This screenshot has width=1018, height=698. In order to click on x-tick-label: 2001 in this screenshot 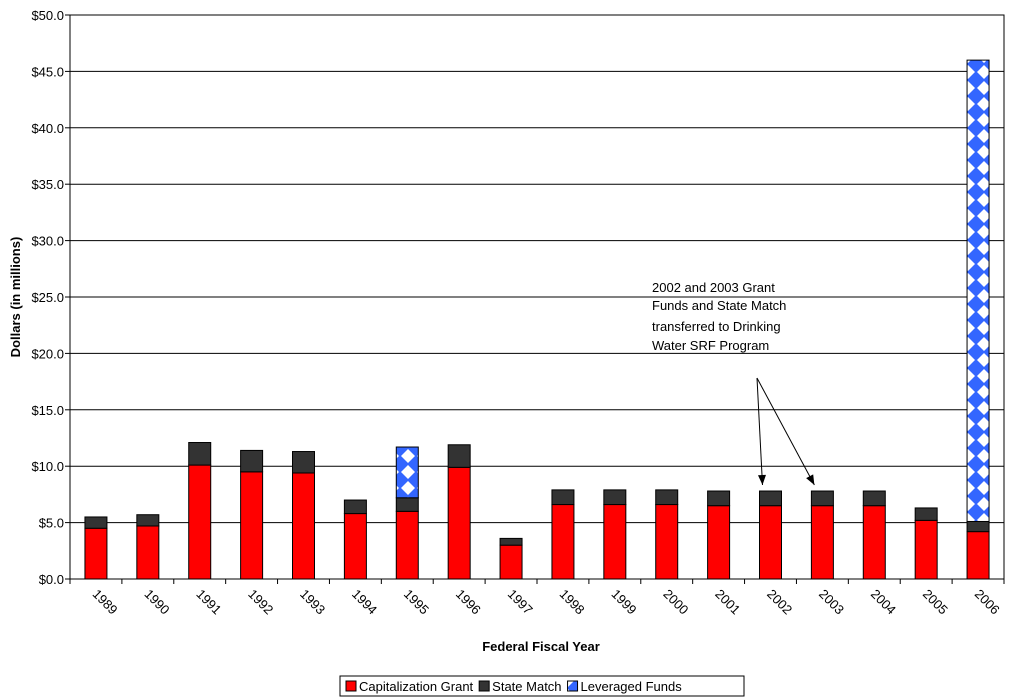, I will do `click(727, 601)`.